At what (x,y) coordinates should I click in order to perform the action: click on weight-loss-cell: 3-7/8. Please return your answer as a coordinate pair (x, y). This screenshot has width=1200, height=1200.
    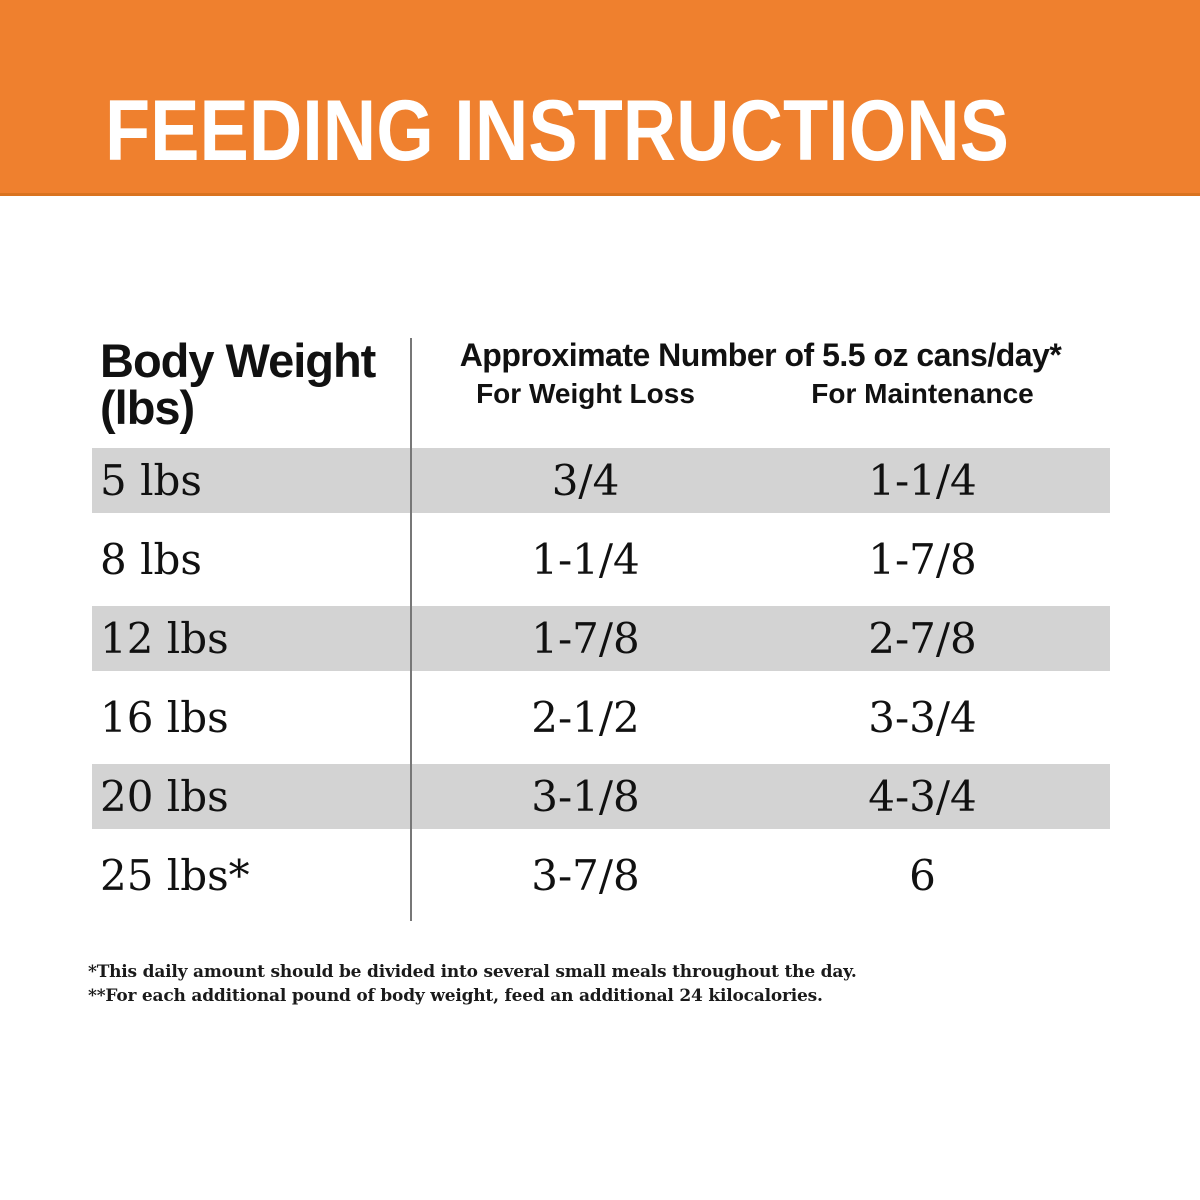
    Looking at the image, I should click on (585, 875).